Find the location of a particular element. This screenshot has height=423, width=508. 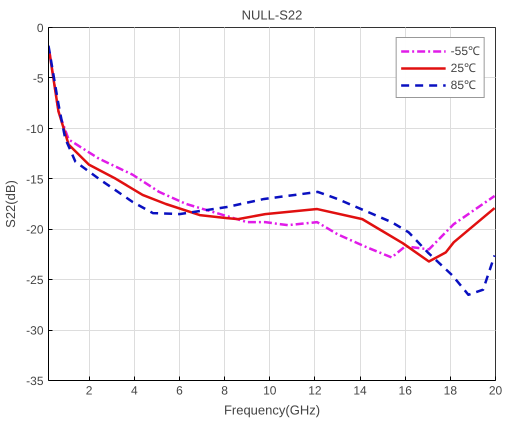

x-tick-label: 16 is located at coordinates (405, 391).